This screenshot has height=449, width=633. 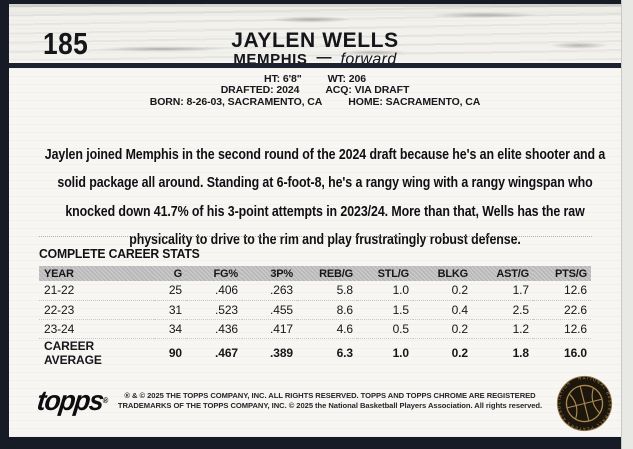 What do you see at coordinates (170, 310) in the screenshot?
I see `stat-cell: 31` at bounding box center [170, 310].